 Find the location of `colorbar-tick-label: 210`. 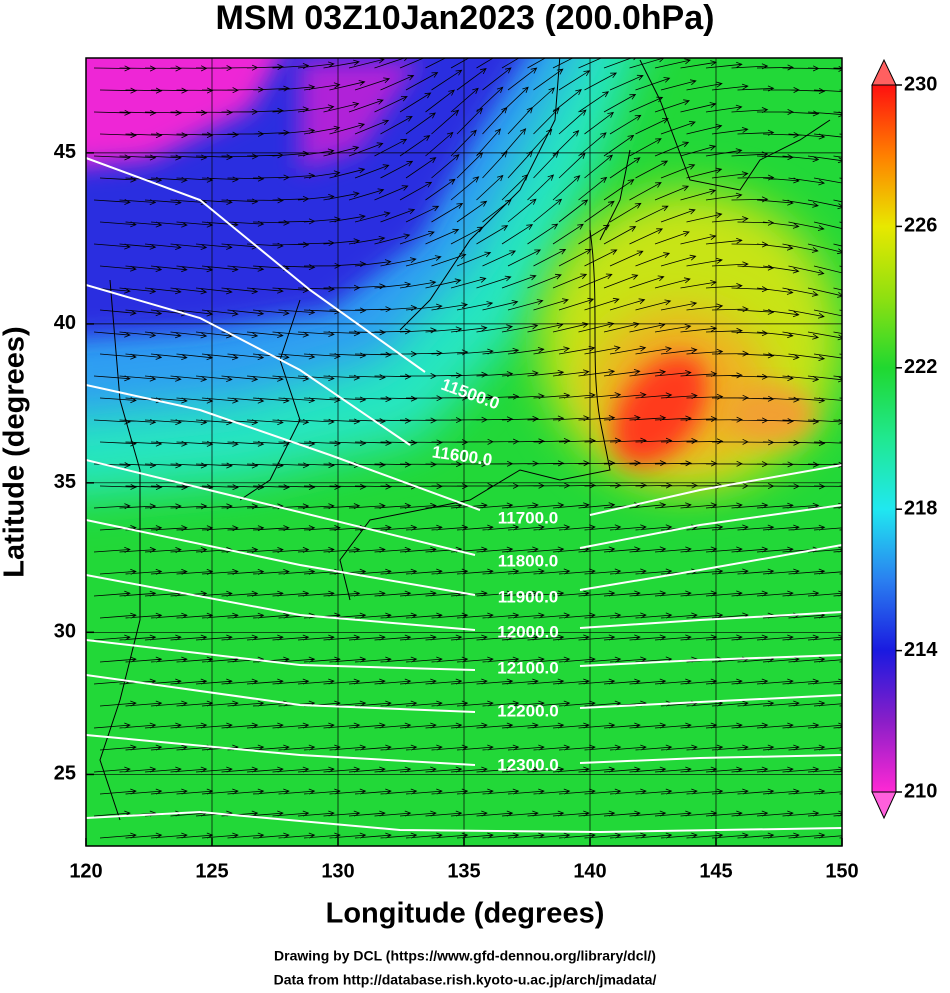

colorbar-tick-label: 210 is located at coordinates (920, 791).